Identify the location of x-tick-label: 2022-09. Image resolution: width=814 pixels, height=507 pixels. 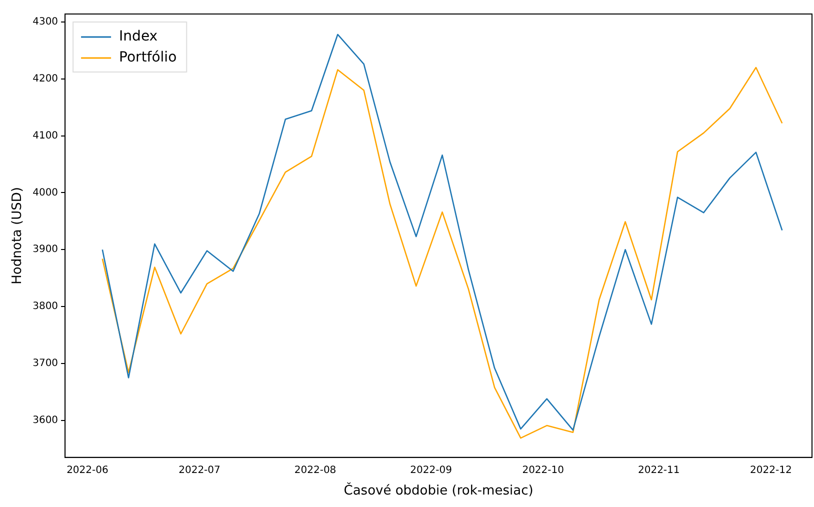
(431, 470).